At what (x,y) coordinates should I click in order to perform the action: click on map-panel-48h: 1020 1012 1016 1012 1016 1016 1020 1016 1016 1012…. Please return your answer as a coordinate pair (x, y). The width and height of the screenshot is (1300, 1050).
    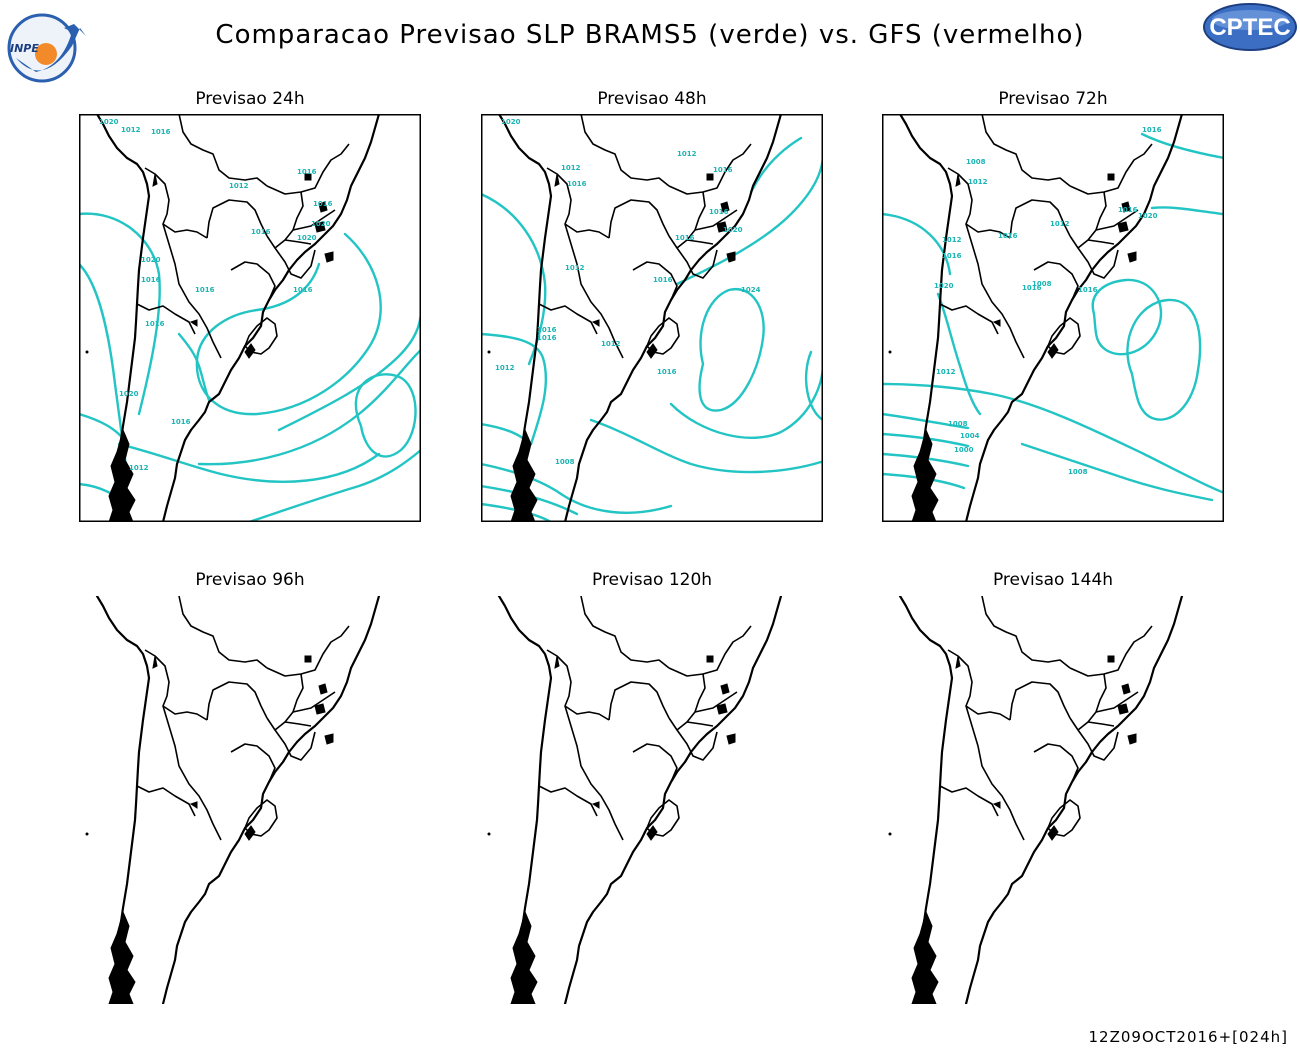
    Looking at the image, I should click on (652, 318).